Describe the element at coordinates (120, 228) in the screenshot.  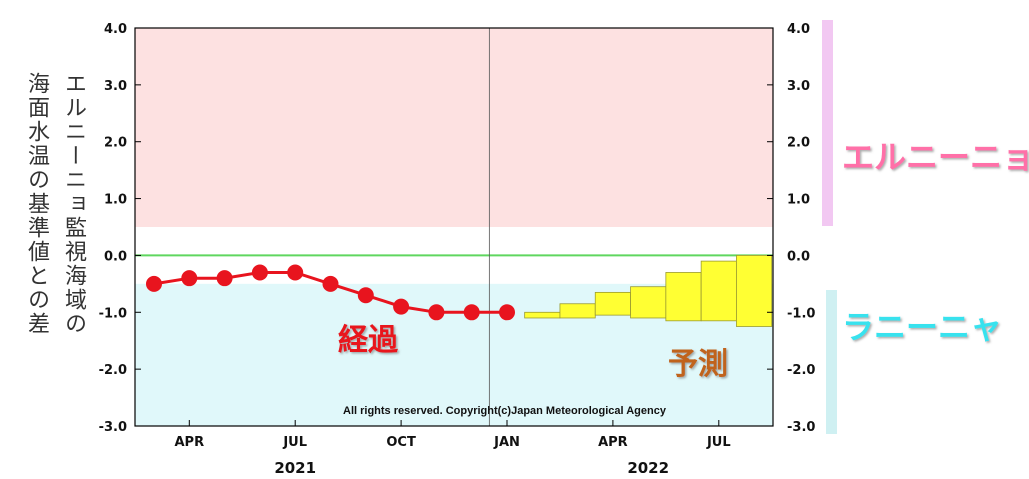
I see `y-ticks-left: 4.0 3.0 2.0 1.0 0.0 -1.0 -2.0 -3.0` at that location.